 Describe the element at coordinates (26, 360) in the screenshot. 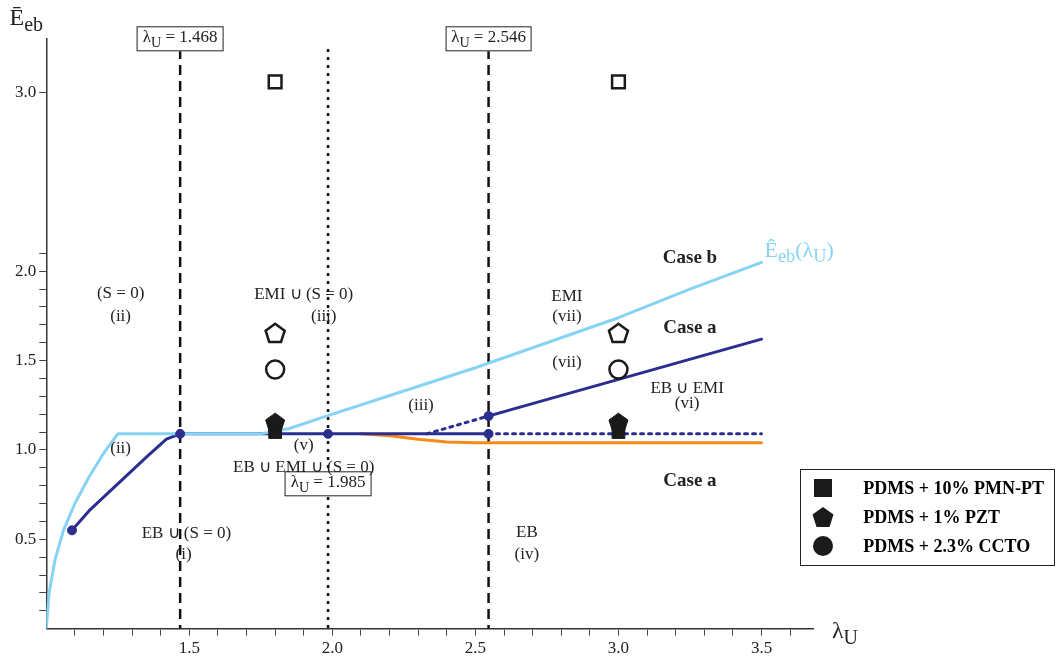

I see `y-tick-label: 1.5` at that location.